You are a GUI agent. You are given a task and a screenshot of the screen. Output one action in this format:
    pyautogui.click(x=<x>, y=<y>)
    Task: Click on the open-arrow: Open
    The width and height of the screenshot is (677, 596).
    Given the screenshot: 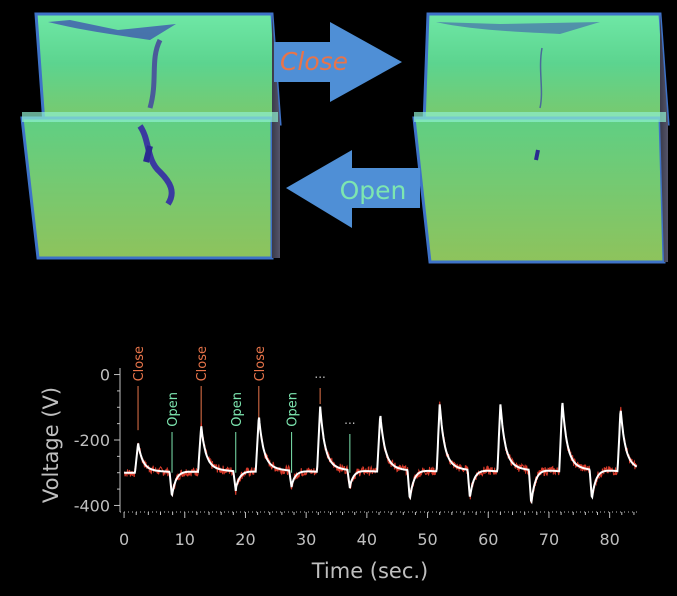 What is the action you would take?
    pyautogui.click(x=353, y=189)
    